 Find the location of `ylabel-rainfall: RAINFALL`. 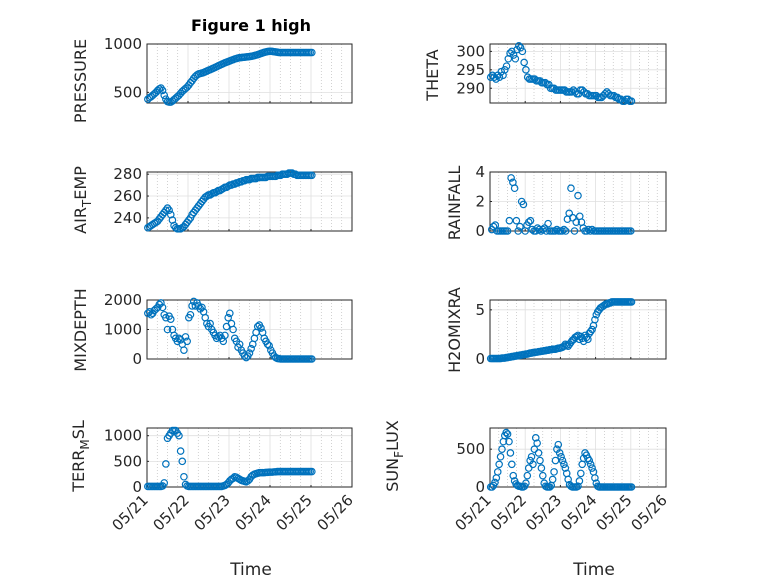

ylabel-rainfall: RAINFALL is located at coordinates (454, 203).